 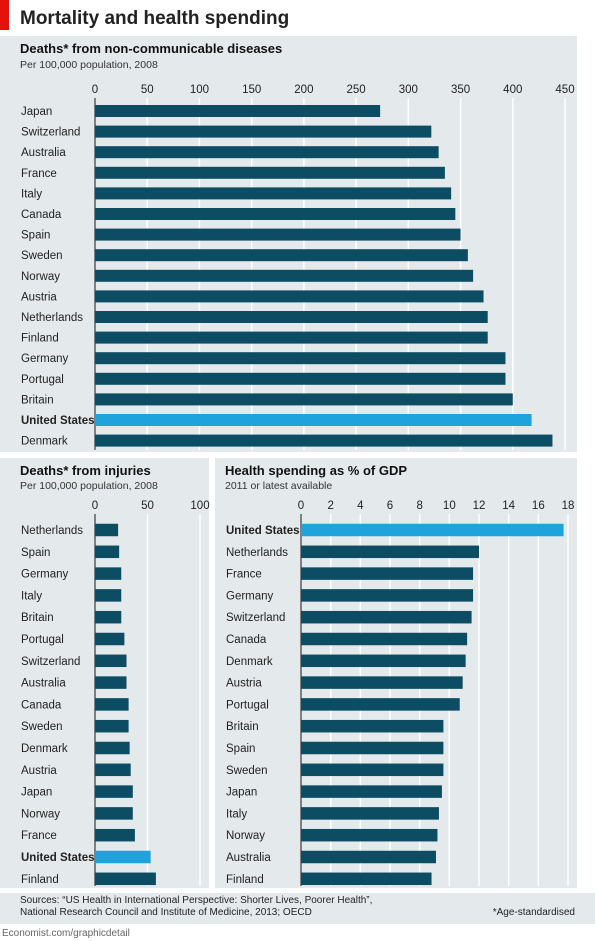 I want to click on chart2-tick-label-0: 0, so click(x=95, y=506).